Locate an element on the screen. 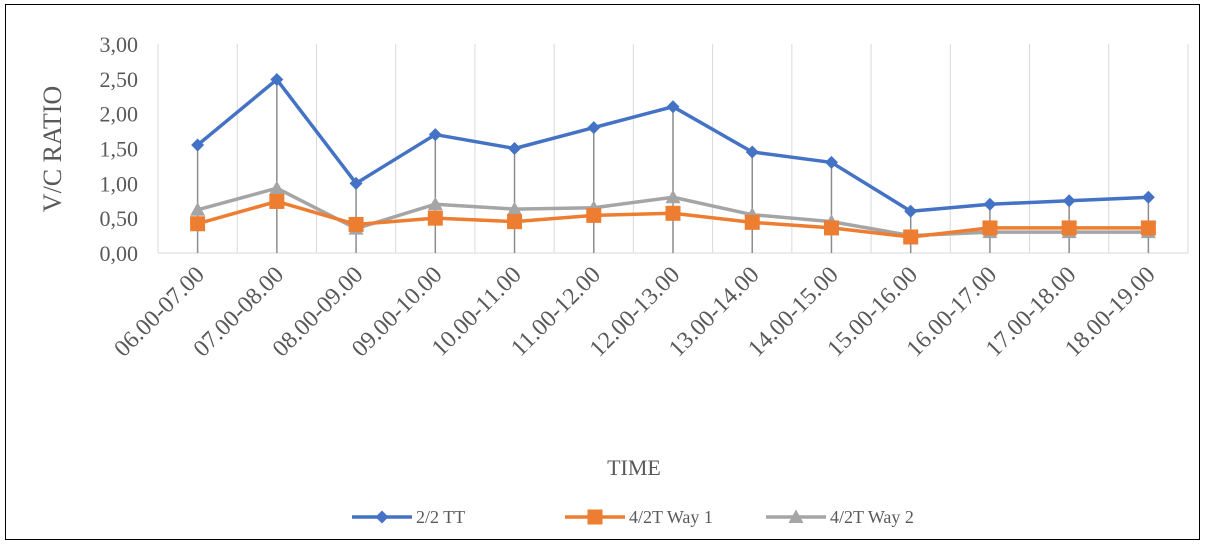 This screenshot has width=1205, height=544. y-tick-label: 0,50 is located at coordinates (119, 218).